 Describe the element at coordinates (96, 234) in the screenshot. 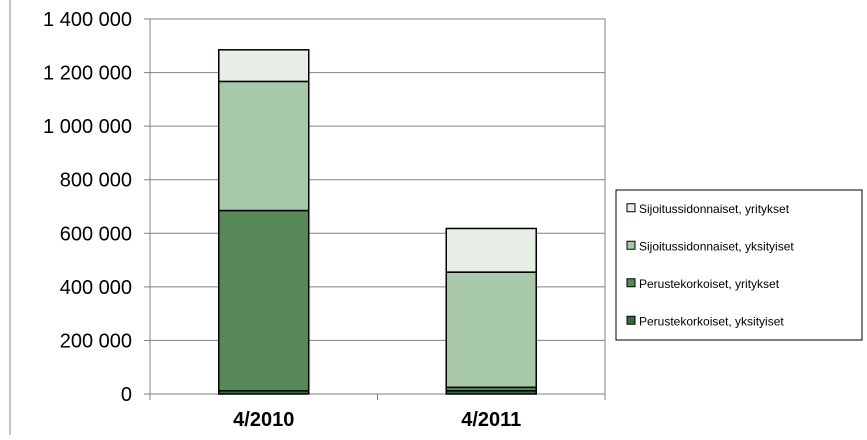

I see `y-tick-label: 600 000` at that location.